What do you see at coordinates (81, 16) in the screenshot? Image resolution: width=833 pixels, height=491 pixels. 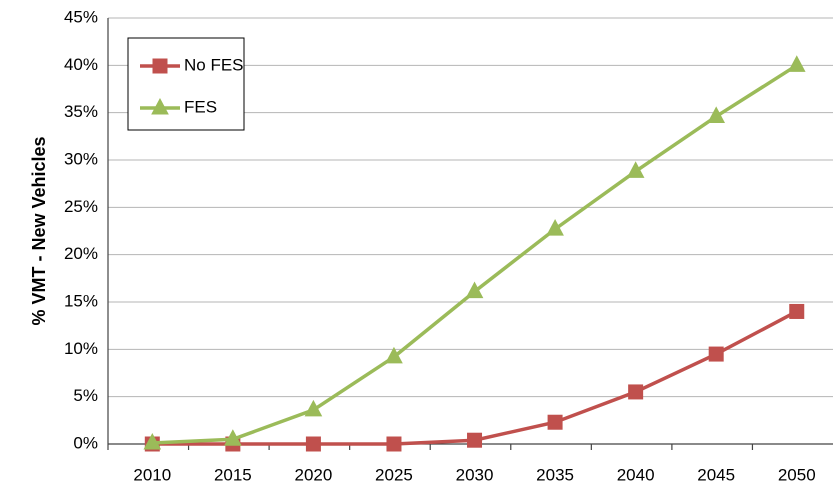 I see `y-tick-label: 45%` at bounding box center [81, 16].